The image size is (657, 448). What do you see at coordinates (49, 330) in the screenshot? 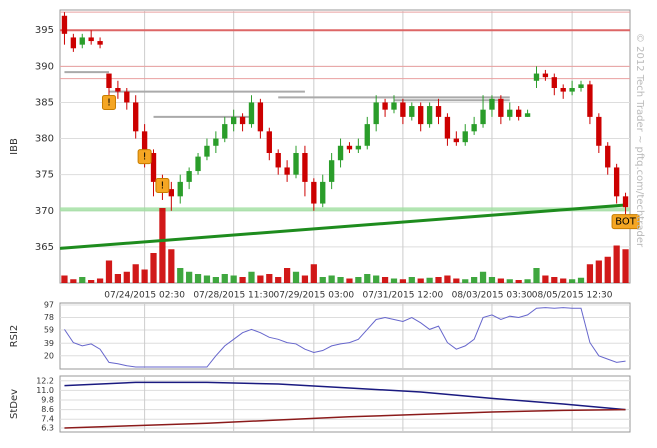
I see `y-tick-label: 59` at bounding box center [49, 330].